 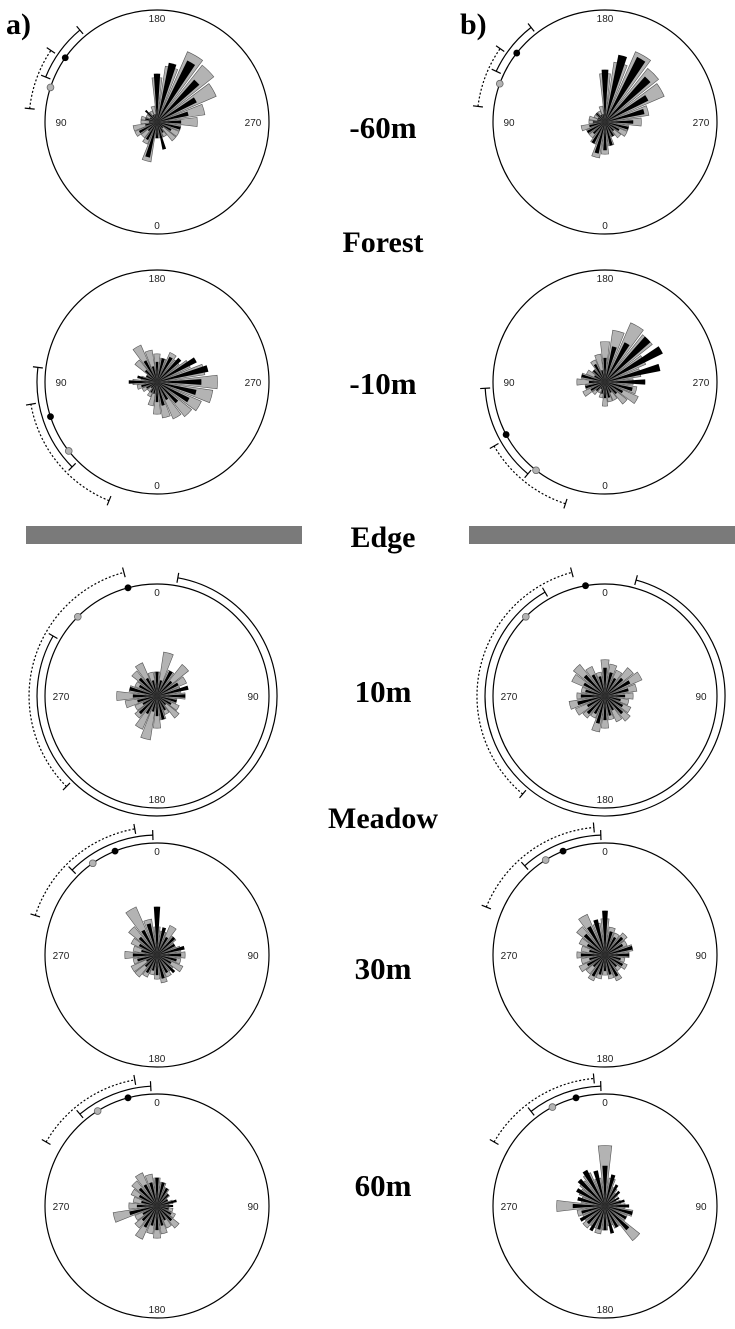 I want to click on rose-chart-b-10m: 0 90 180 270, so click(x=601, y=692).